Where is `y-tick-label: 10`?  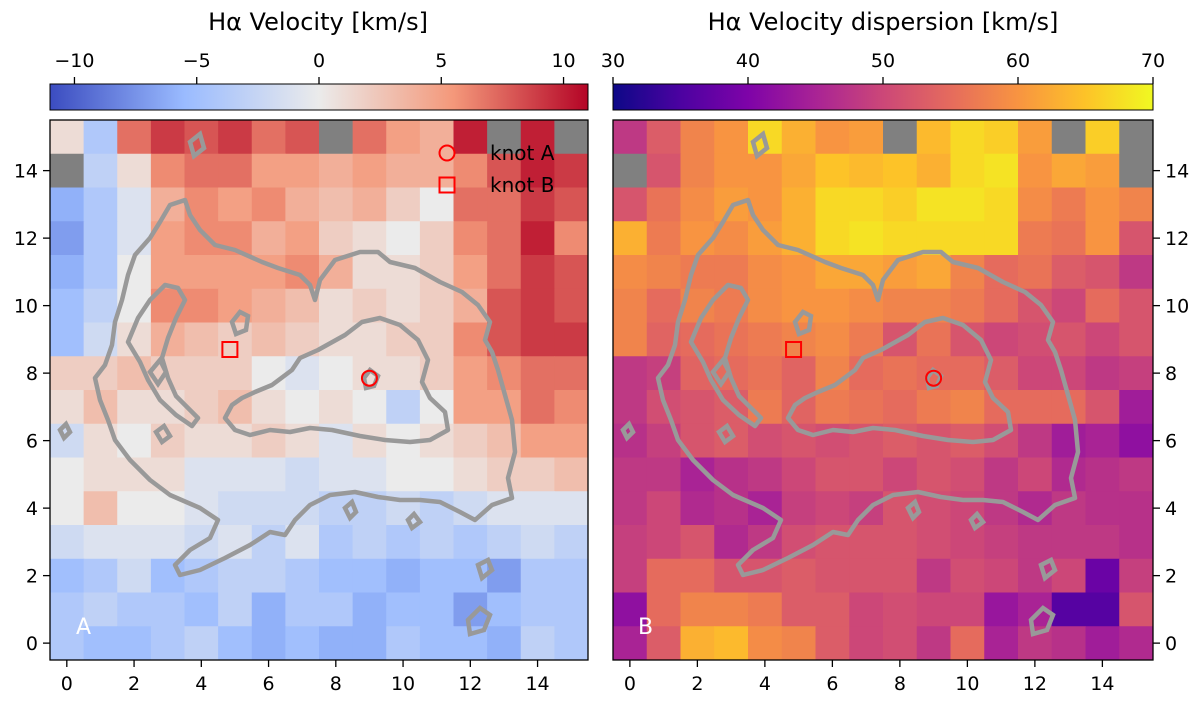
y-tick-label: 10 is located at coordinates (1177, 307).